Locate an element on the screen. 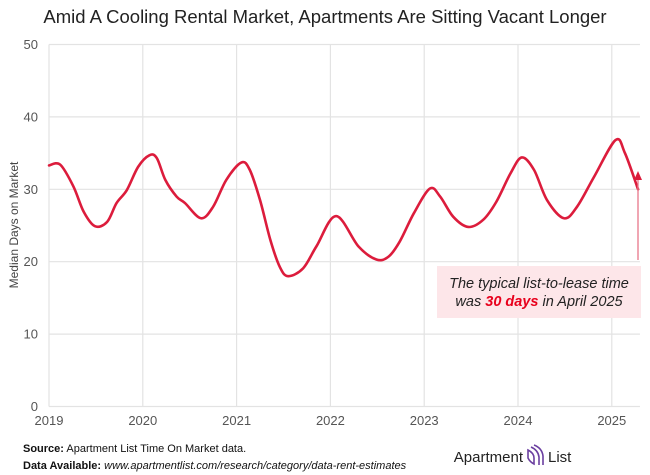 This screenshot has height=475, width=650. y-axis-label: Median Days on Market is located at coordinates (14, 224).